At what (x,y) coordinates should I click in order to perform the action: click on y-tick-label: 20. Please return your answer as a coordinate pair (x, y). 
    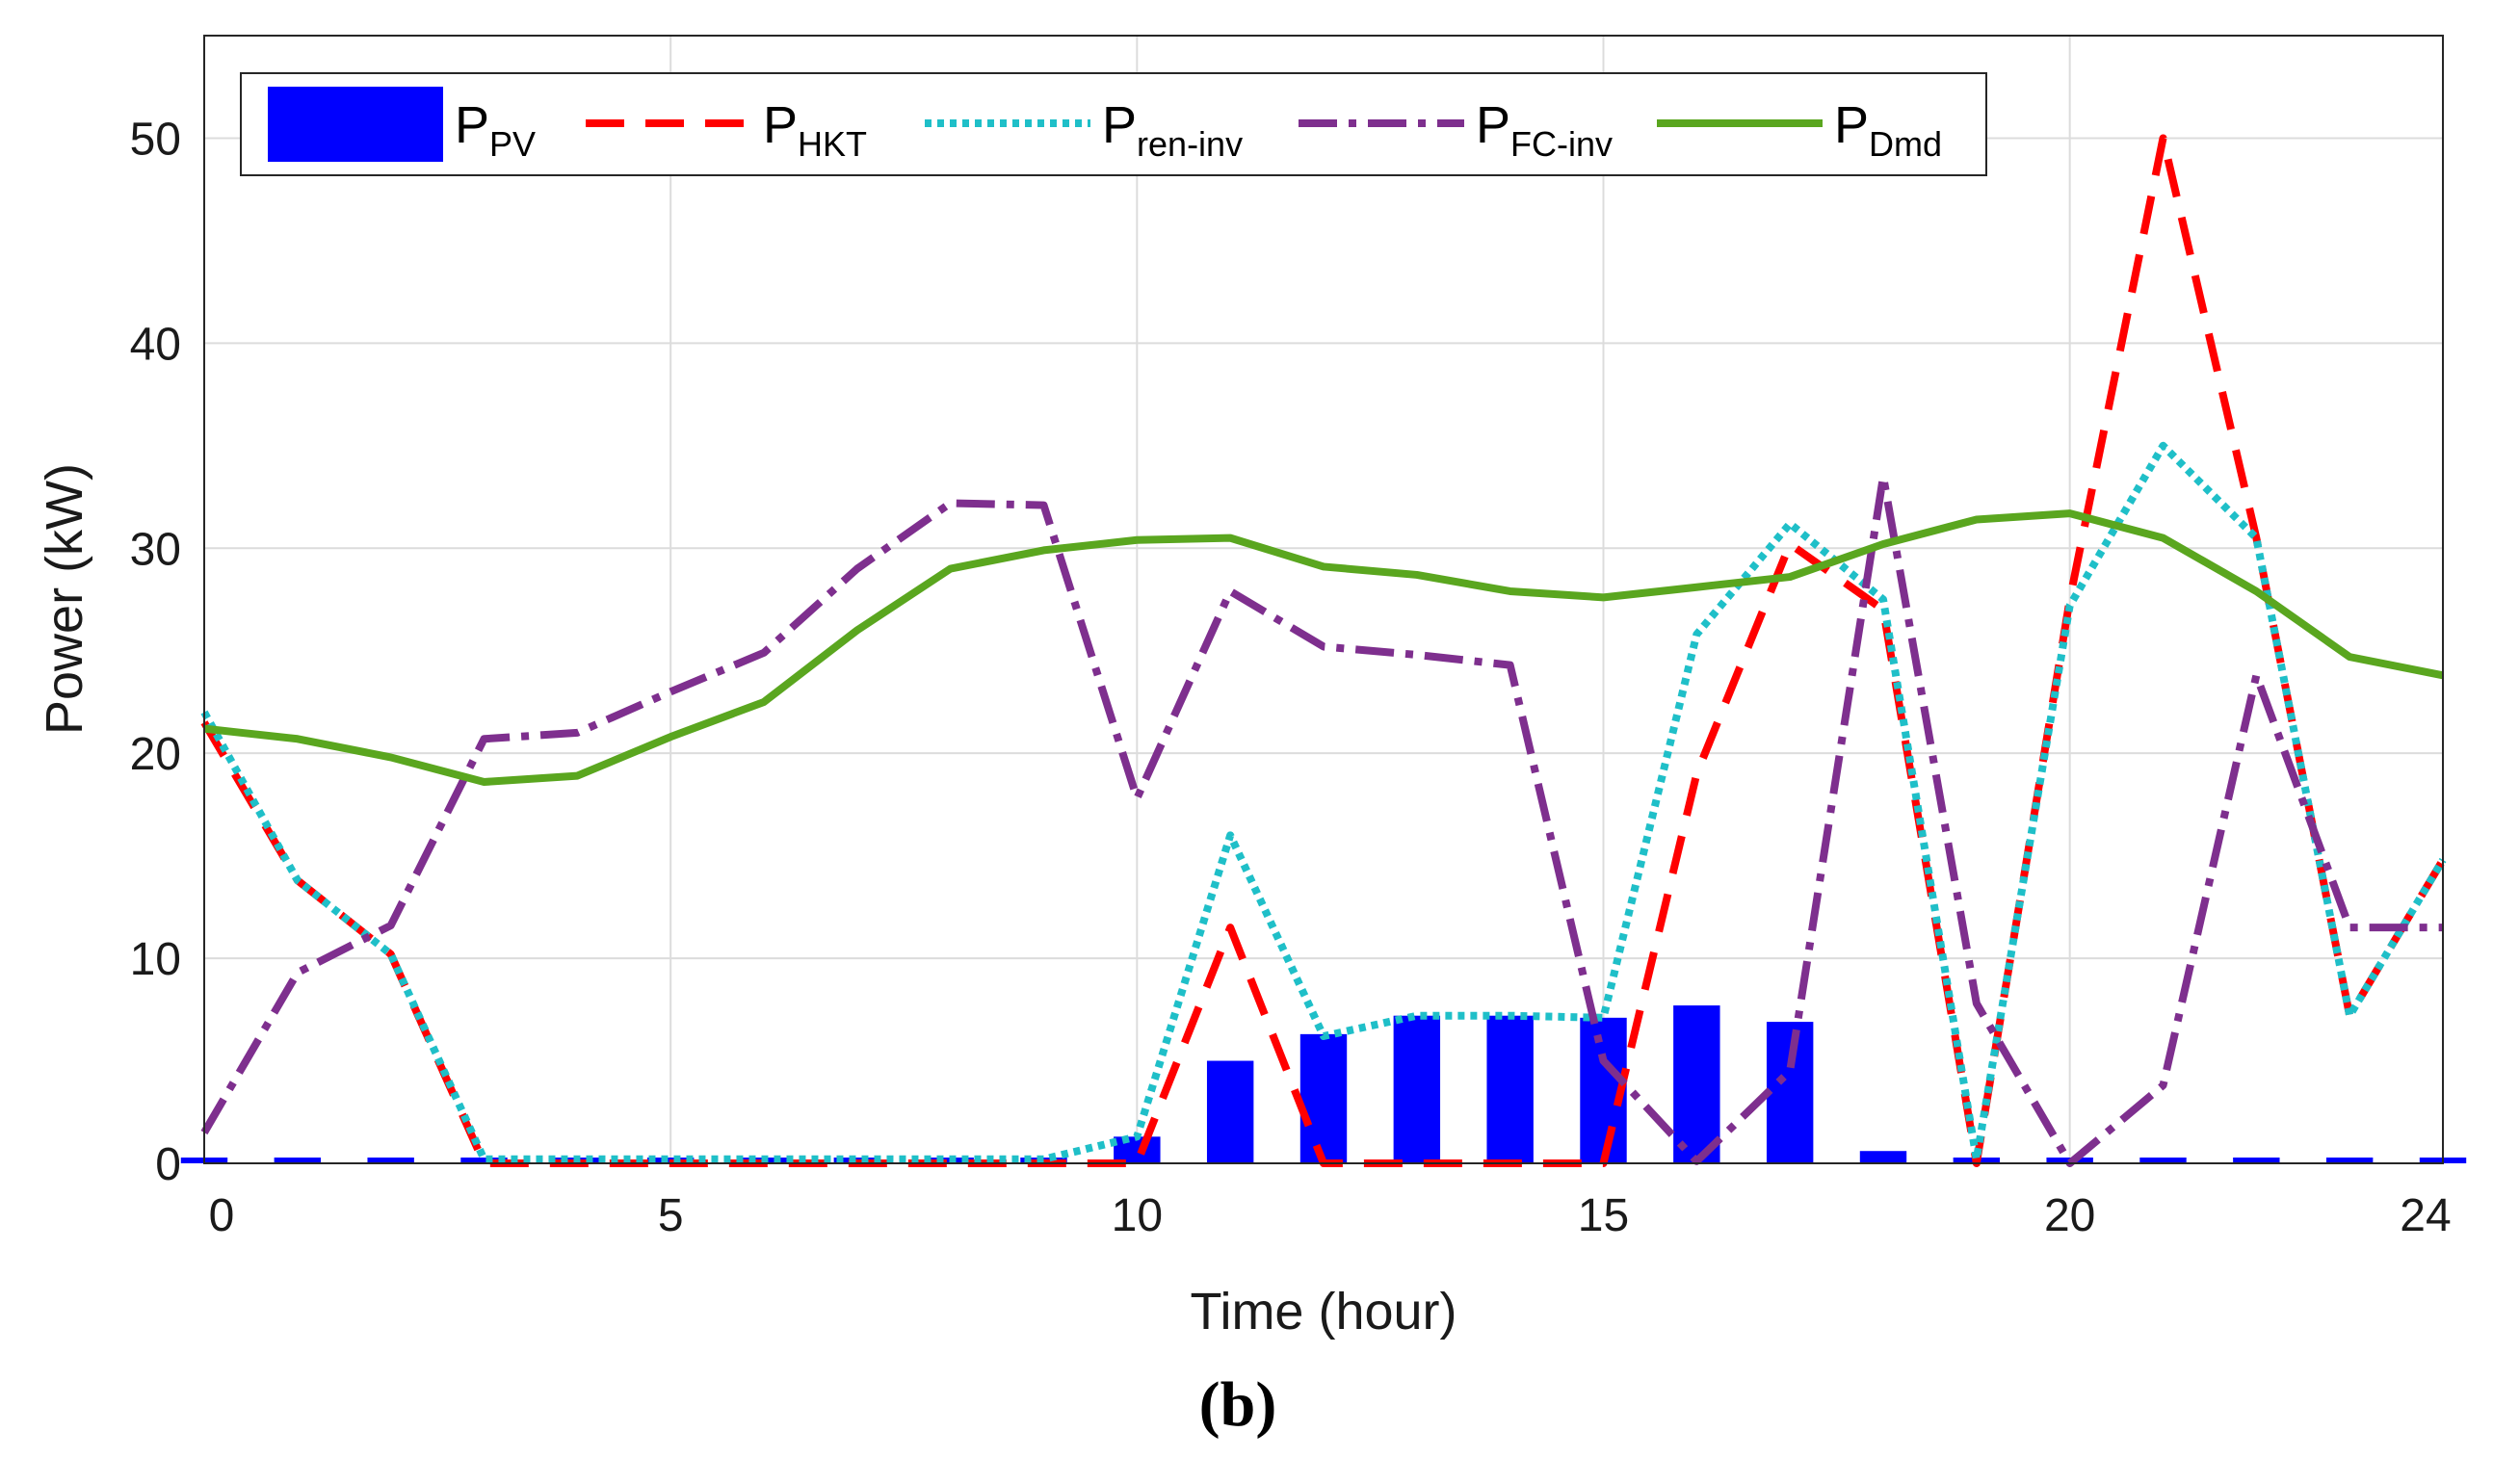
    Looking at the image, I should click on (155, 755).